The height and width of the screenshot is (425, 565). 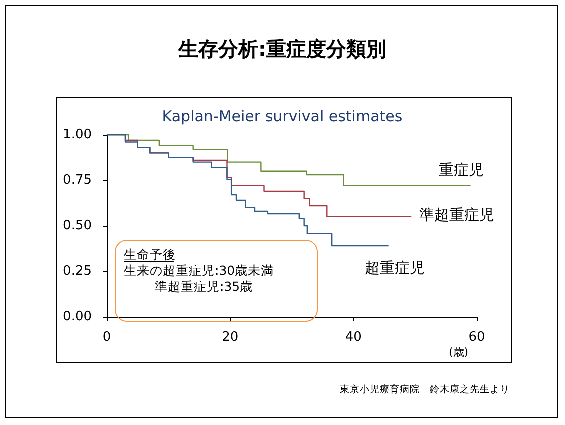 What do you see at coordinates (282, 49) in the screenshot?
I see `chart-title: 生存分析:重症度分類別` at bounding box center [282, 49].